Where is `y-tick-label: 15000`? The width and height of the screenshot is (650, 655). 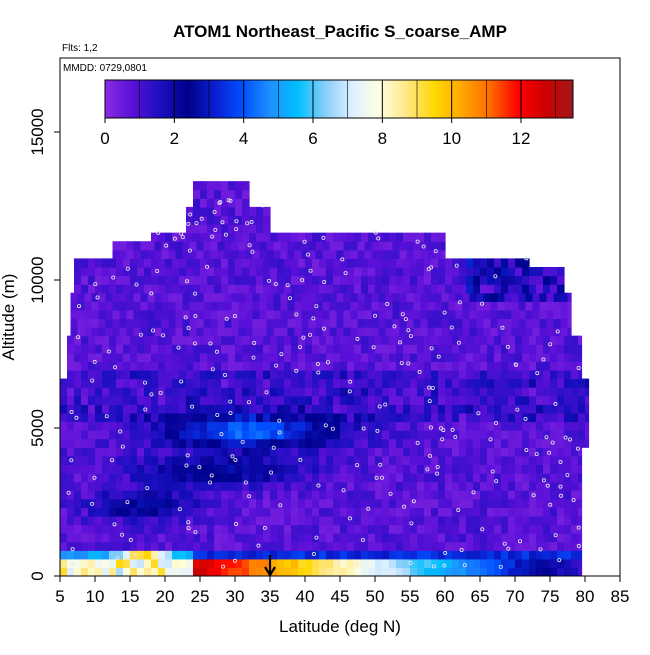
y-tick-label: 15000 is located at coordinates (37, 131).